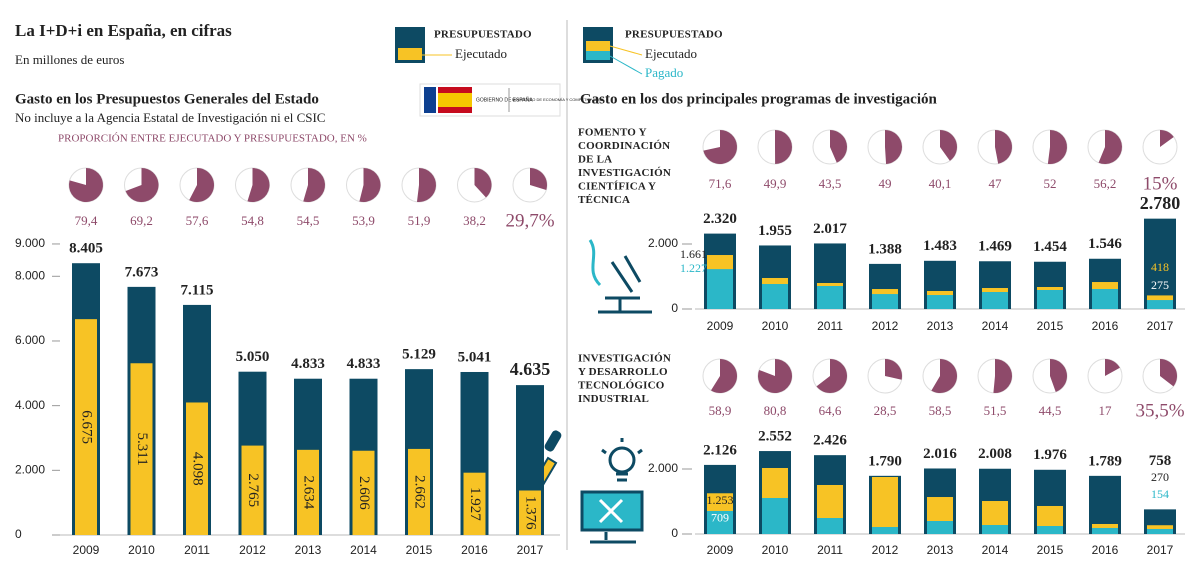 The height and width of the screenshot is (578, 1200). What do you see at coordinates (720, 410) in the screenshot?
I see `pie-label: 58,9` at bounding box center [720, 410].